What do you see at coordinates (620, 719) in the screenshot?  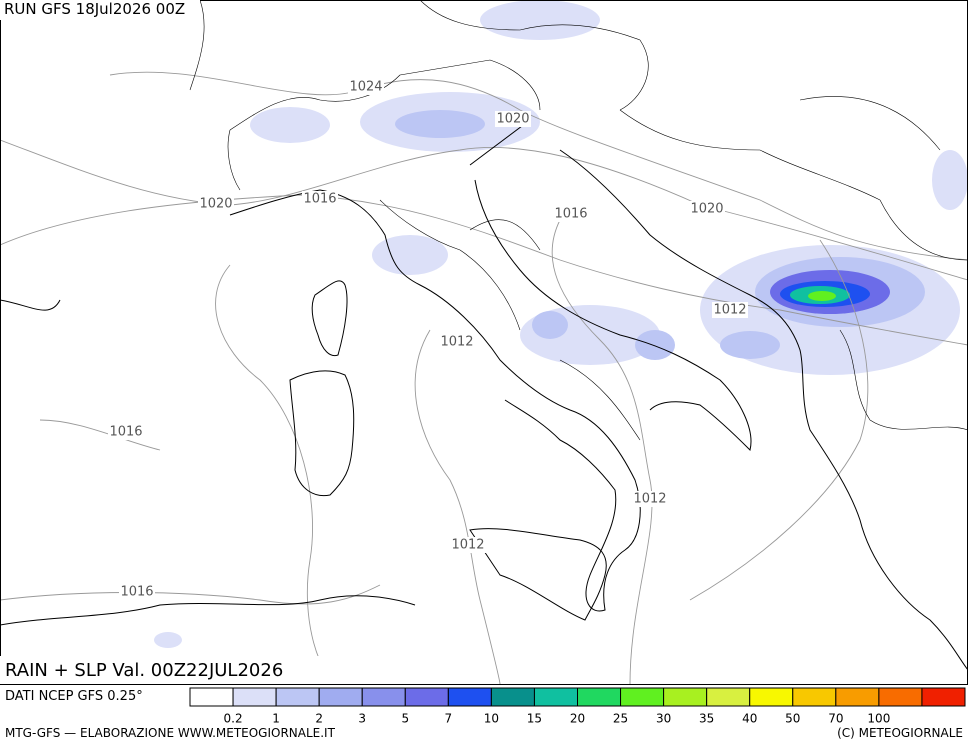 I see `colorbar-label: 25` at bounding box center [620, 719].